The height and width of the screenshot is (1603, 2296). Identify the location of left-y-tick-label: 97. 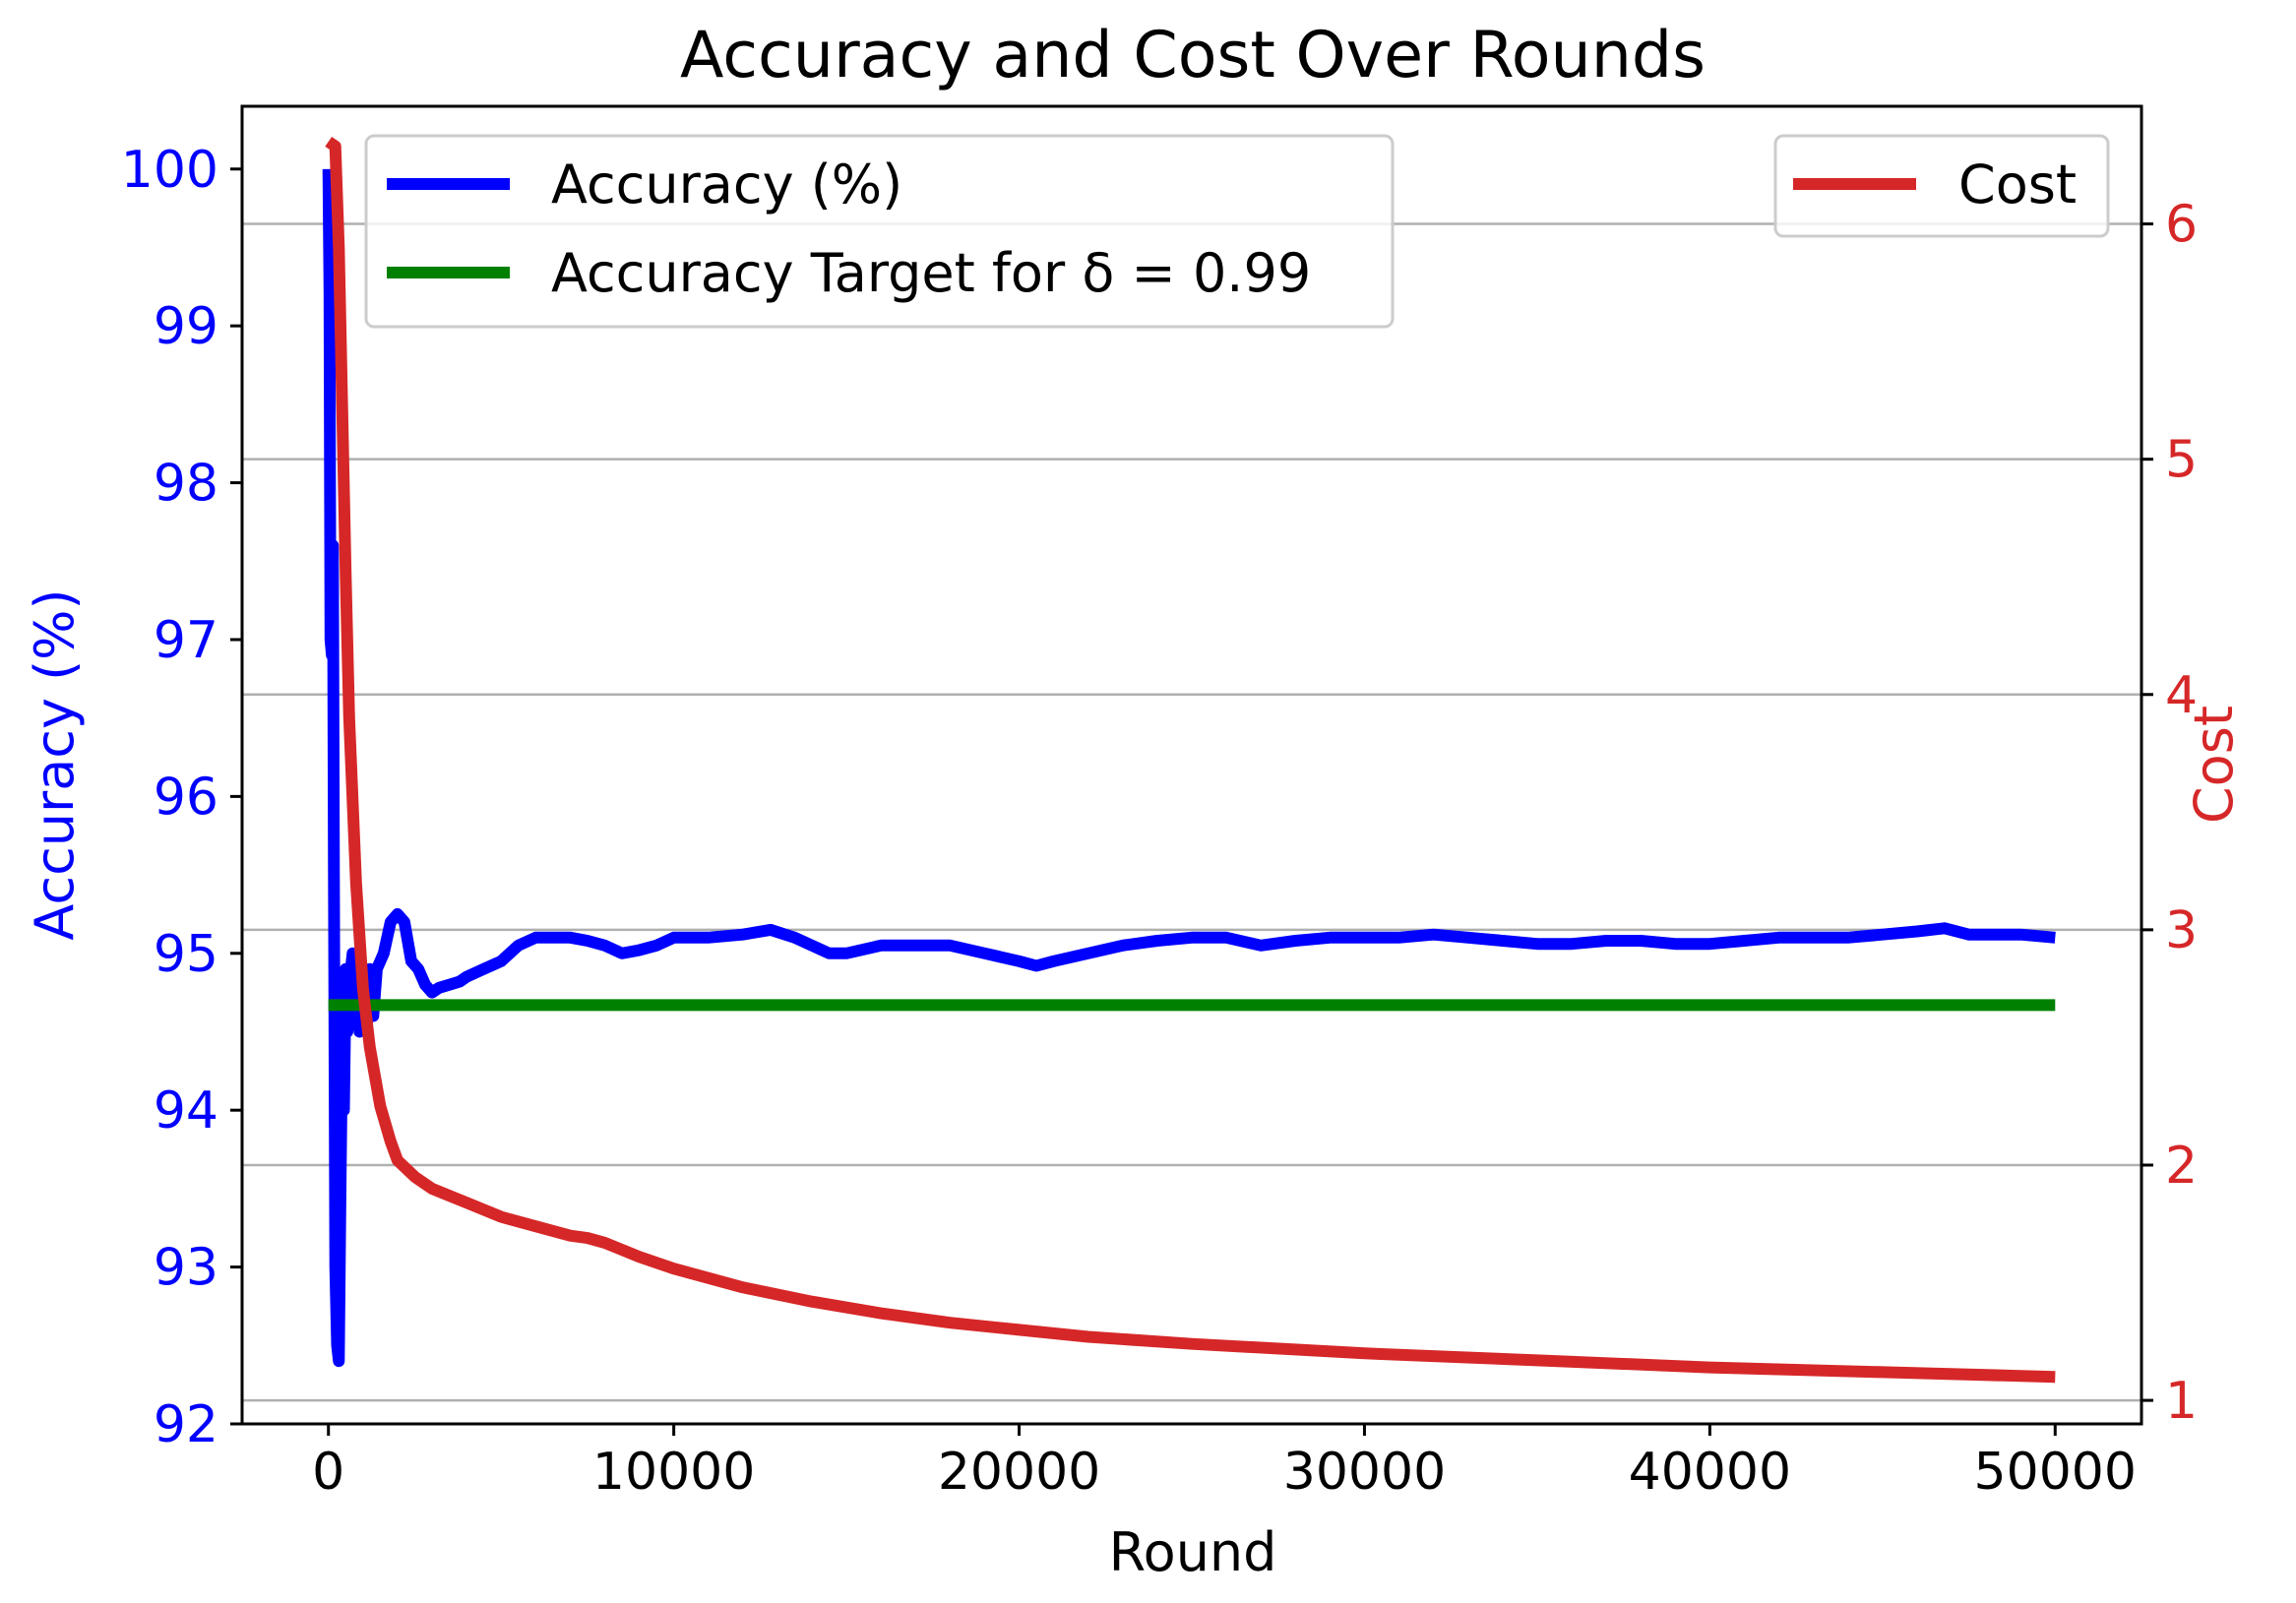
(186, 640).